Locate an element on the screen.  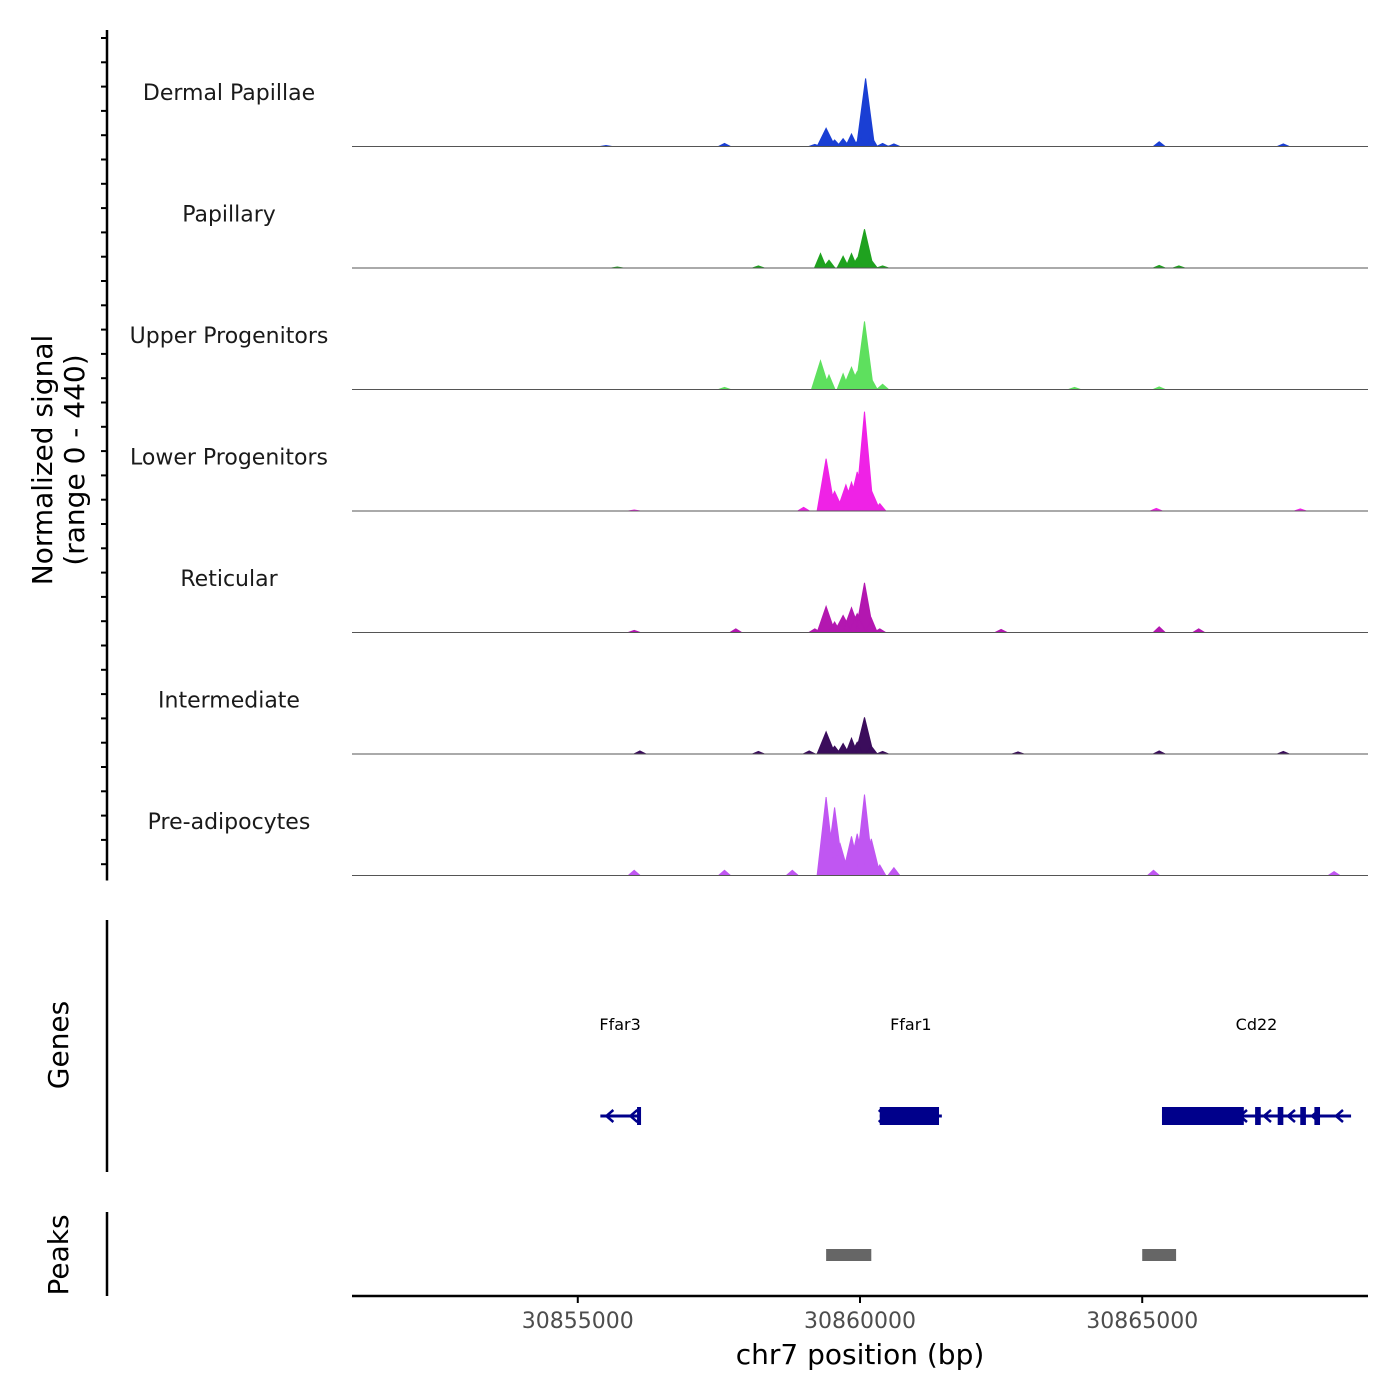
gene: Cd22 is located at coordinates (1256, 1070).